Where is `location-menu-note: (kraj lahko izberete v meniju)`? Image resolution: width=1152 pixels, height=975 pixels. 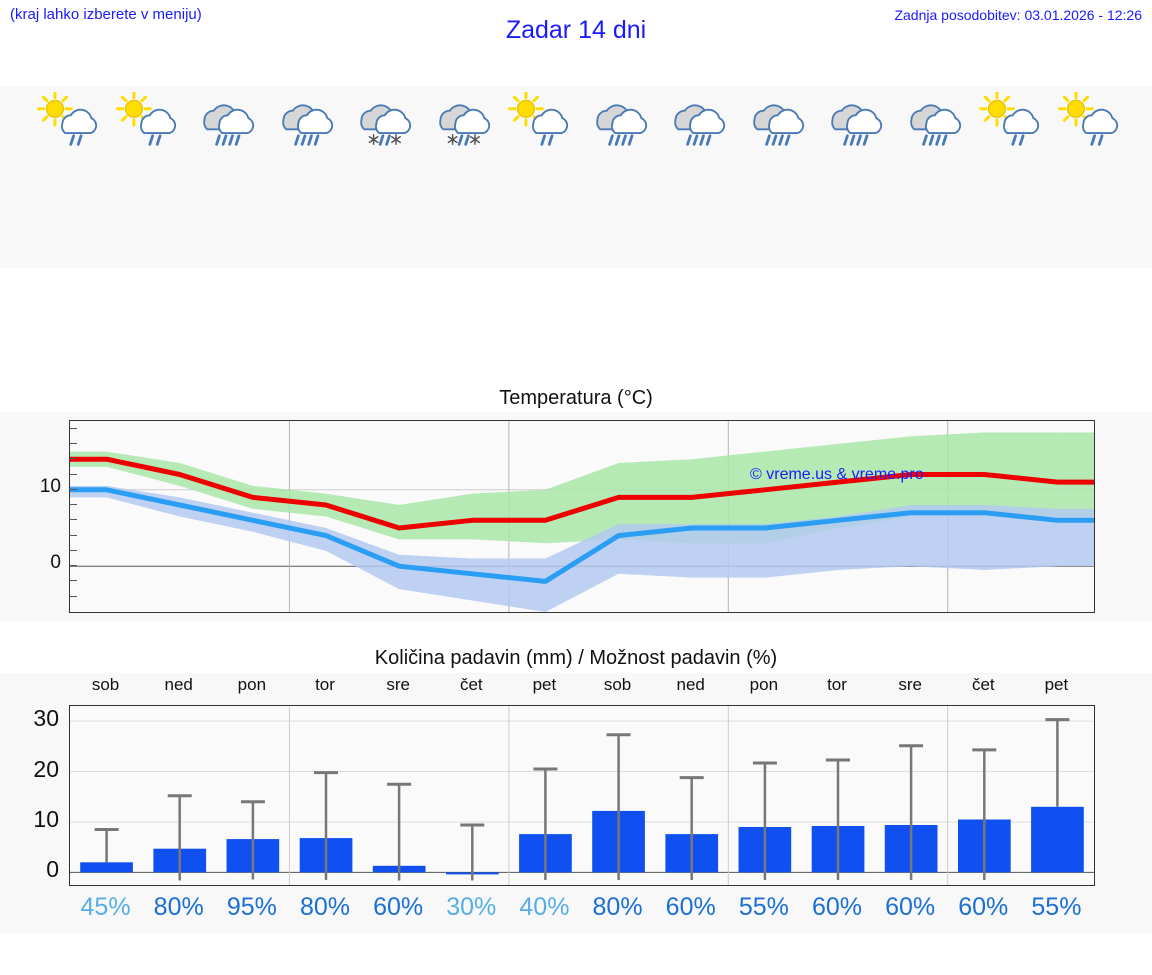
location-menu-note: (kraj lahko izberete v meniju) is located at coordinates (106, 14).